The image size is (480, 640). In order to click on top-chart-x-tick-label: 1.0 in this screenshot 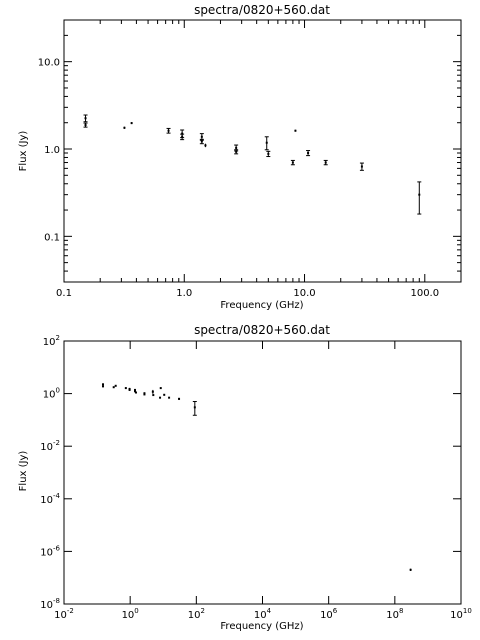, I will do `click(184, 293)`.